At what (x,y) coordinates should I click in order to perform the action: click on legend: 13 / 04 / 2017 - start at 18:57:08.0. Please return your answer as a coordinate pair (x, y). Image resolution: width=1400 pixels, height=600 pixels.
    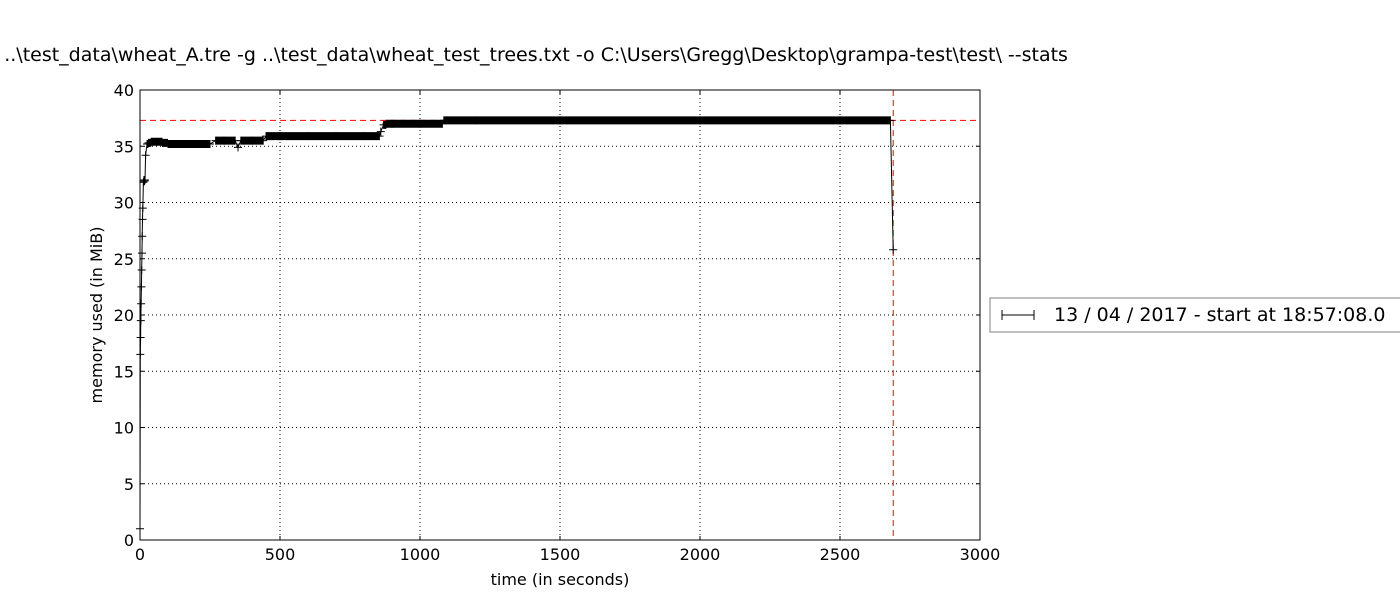
    Looking at the image, I should click on (1194, 315).